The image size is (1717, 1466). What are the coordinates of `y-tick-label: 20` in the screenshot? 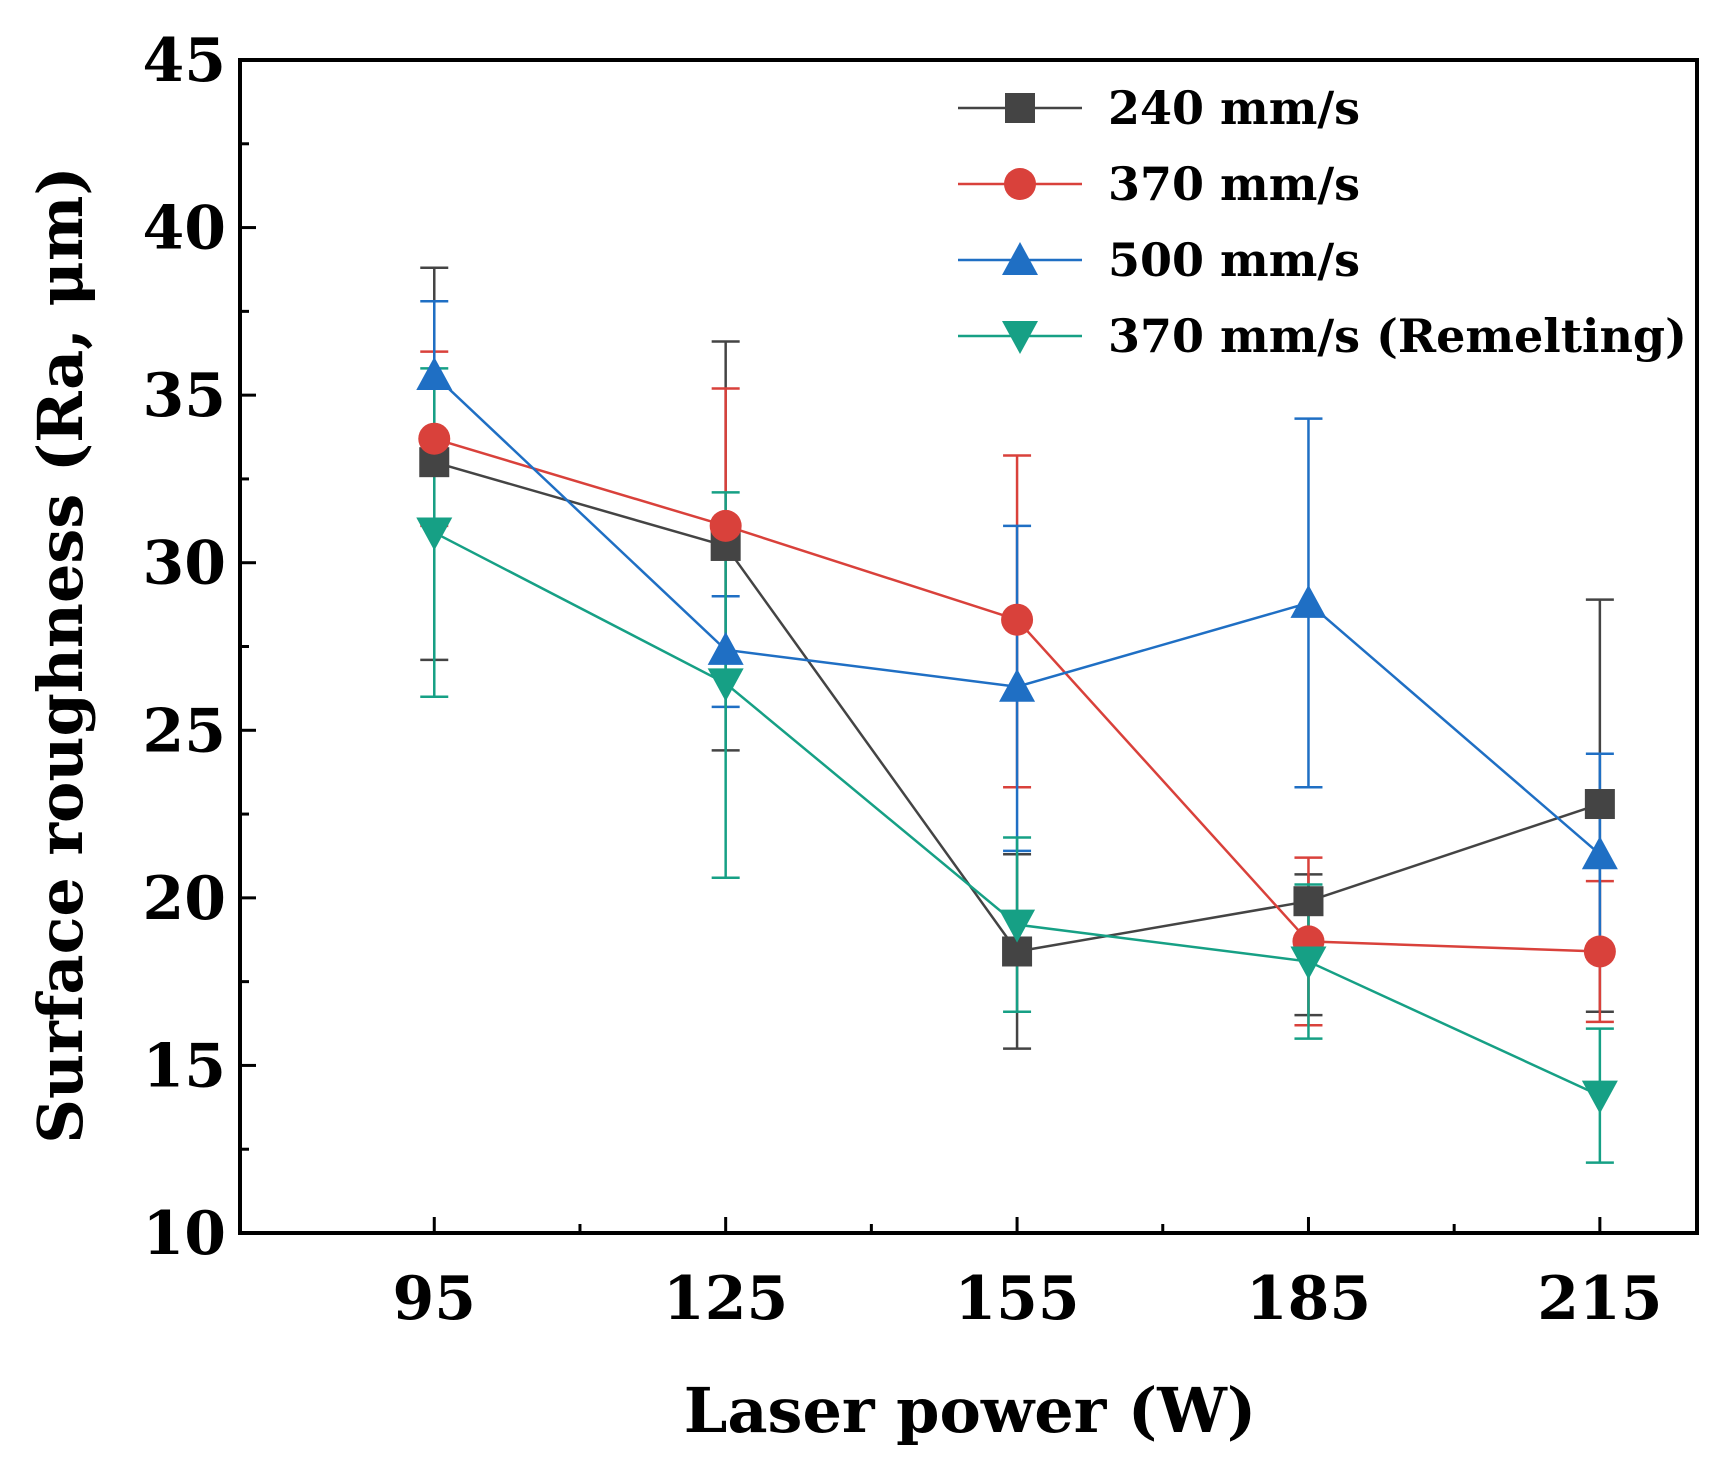 It's located at (185, 899).